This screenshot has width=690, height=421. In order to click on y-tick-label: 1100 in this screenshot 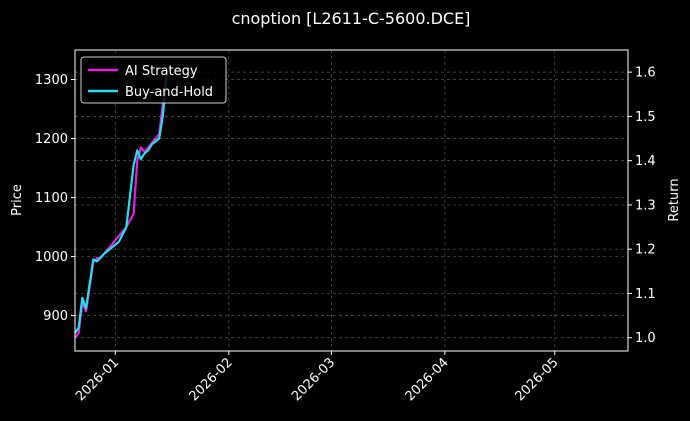, I will do `click(51, 198)`.